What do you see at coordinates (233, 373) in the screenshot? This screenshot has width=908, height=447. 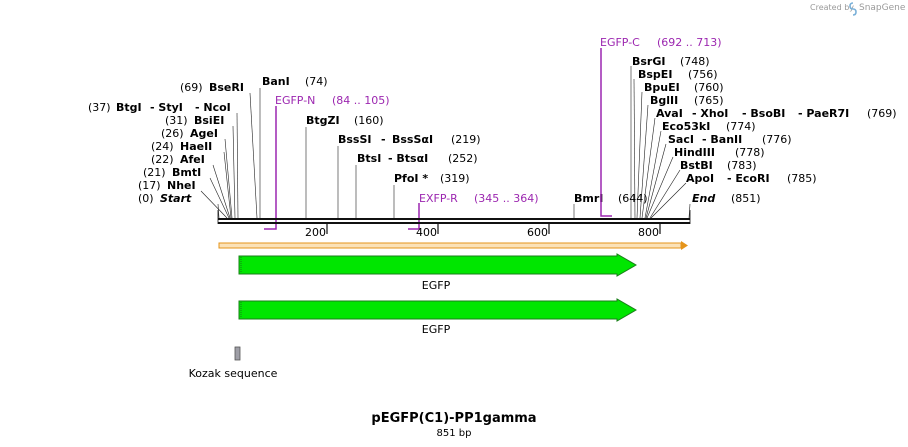 I see `feature-label-kozak: Kozak sequence` at bounding box center [233, 373].